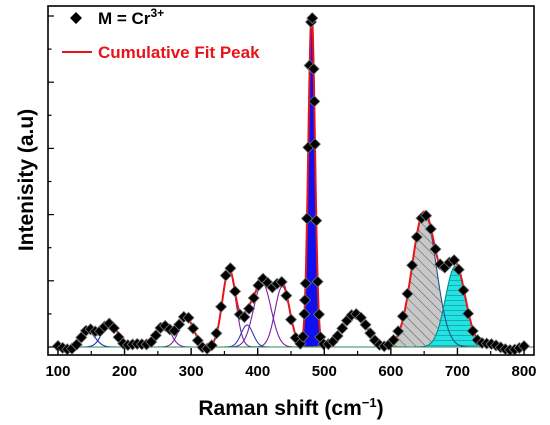 This screenshot has height=425, width=550. I want to click on legend-label-fit: Cumulative Fit Peak, so click(179, 52).